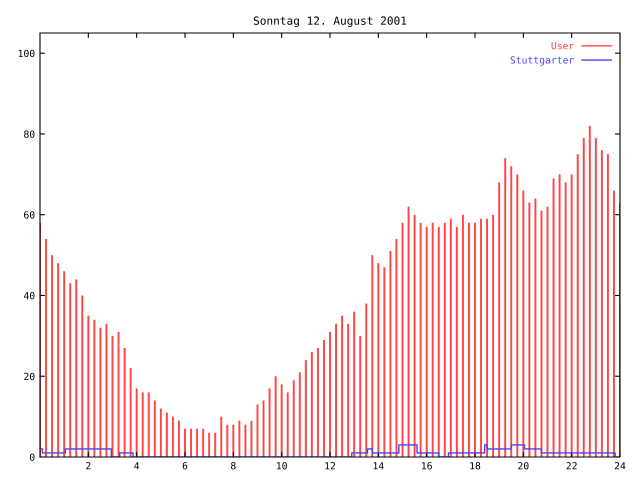 This screenshot has width=640, height=480. Describe the element at coordinates (427, 466) in the screenshot. I see `x-tick-label: 16` at that location.